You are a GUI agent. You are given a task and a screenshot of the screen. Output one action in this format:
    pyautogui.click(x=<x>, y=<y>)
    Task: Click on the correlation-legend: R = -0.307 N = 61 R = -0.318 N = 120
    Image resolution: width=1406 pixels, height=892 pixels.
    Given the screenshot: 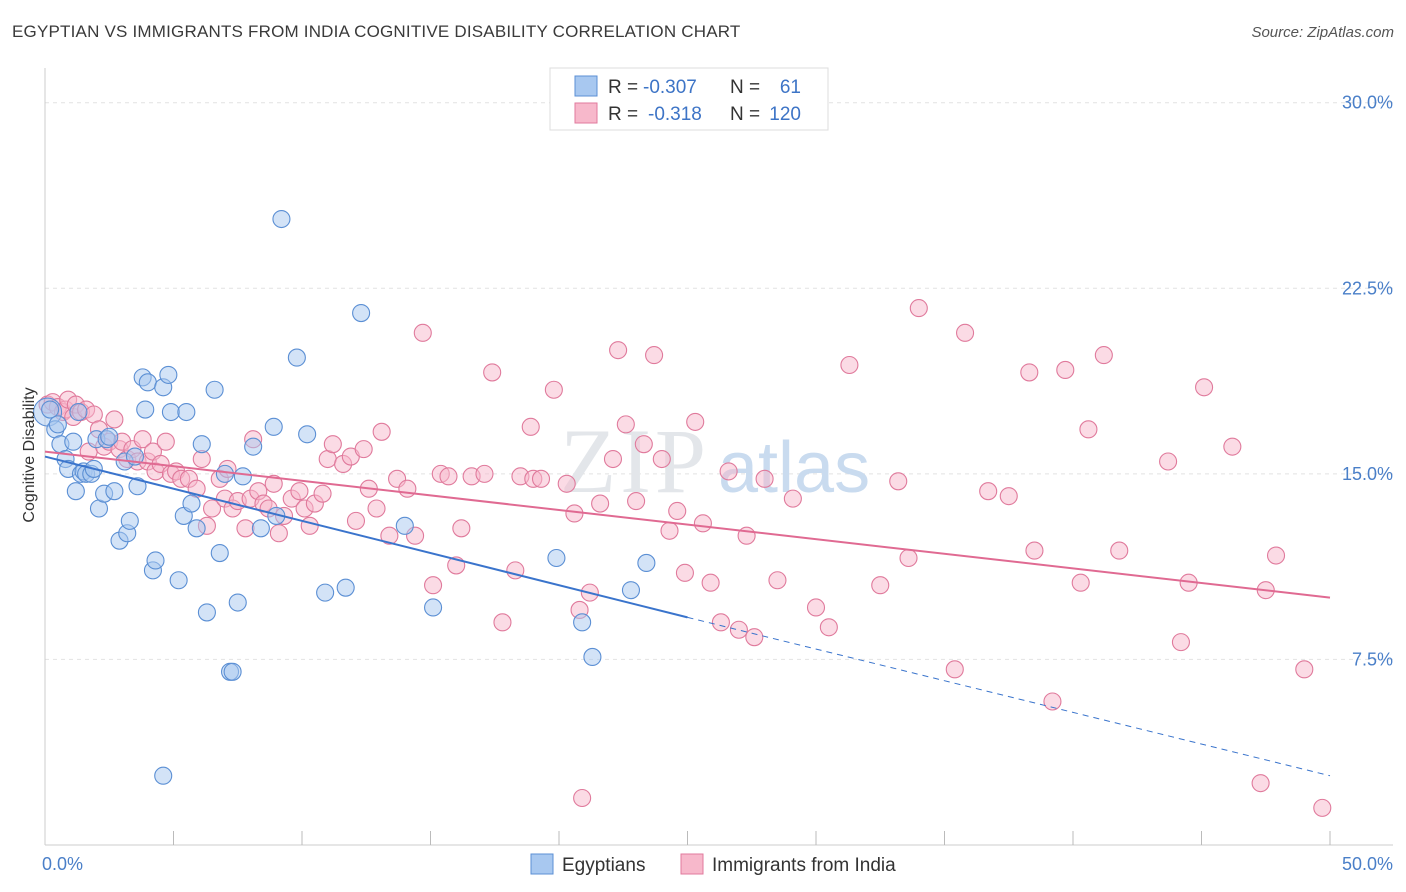 What is the action you would take?
    pyautogui.click(x=689, y=99)
    